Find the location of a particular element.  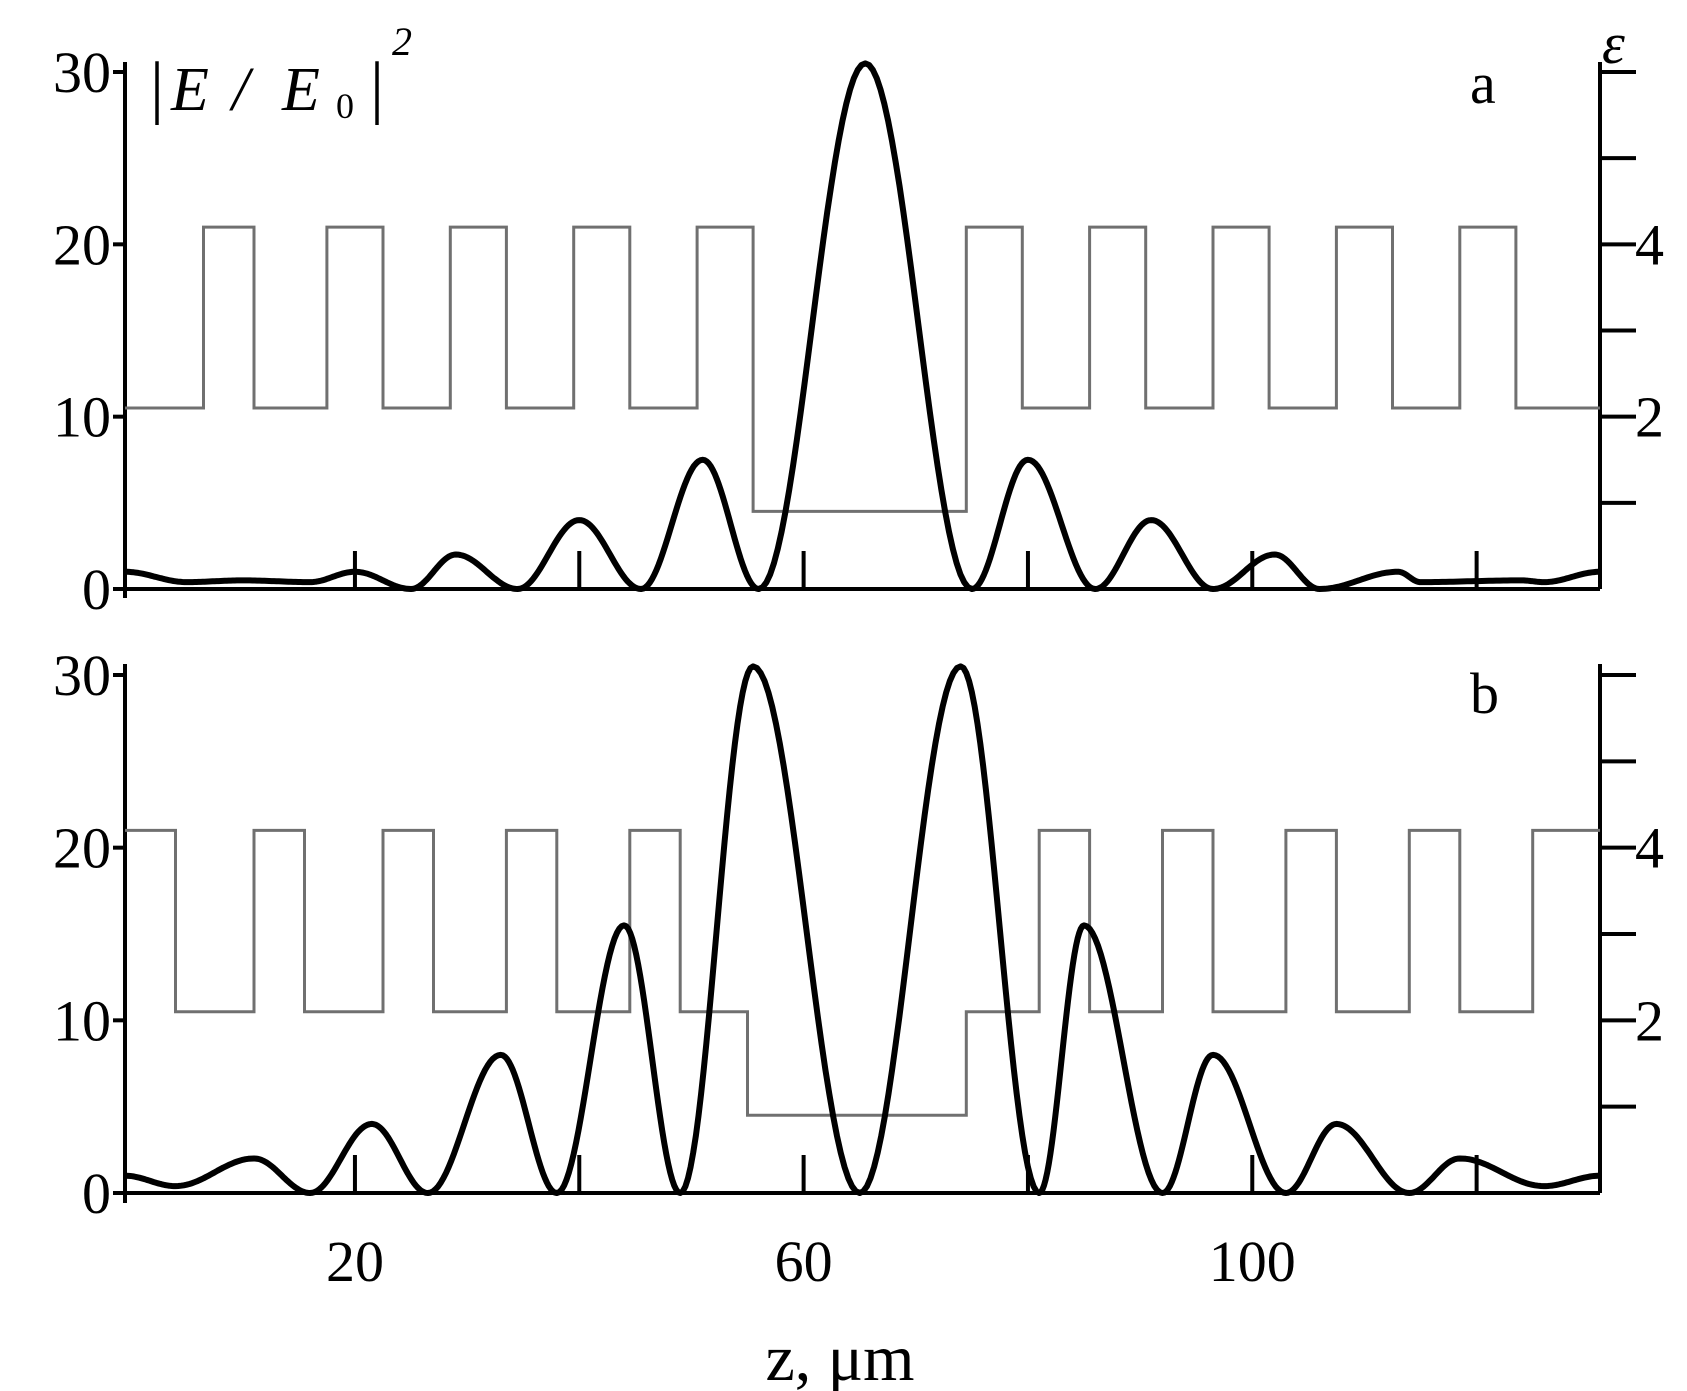

panel-label-a: a is located at coordinates (1483, 83).